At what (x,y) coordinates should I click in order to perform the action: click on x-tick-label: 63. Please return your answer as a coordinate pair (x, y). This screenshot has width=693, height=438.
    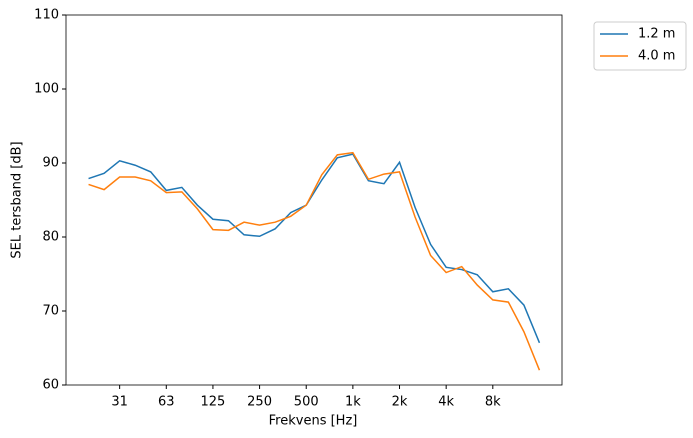
    Looking at the image, I should click on (166, 402).